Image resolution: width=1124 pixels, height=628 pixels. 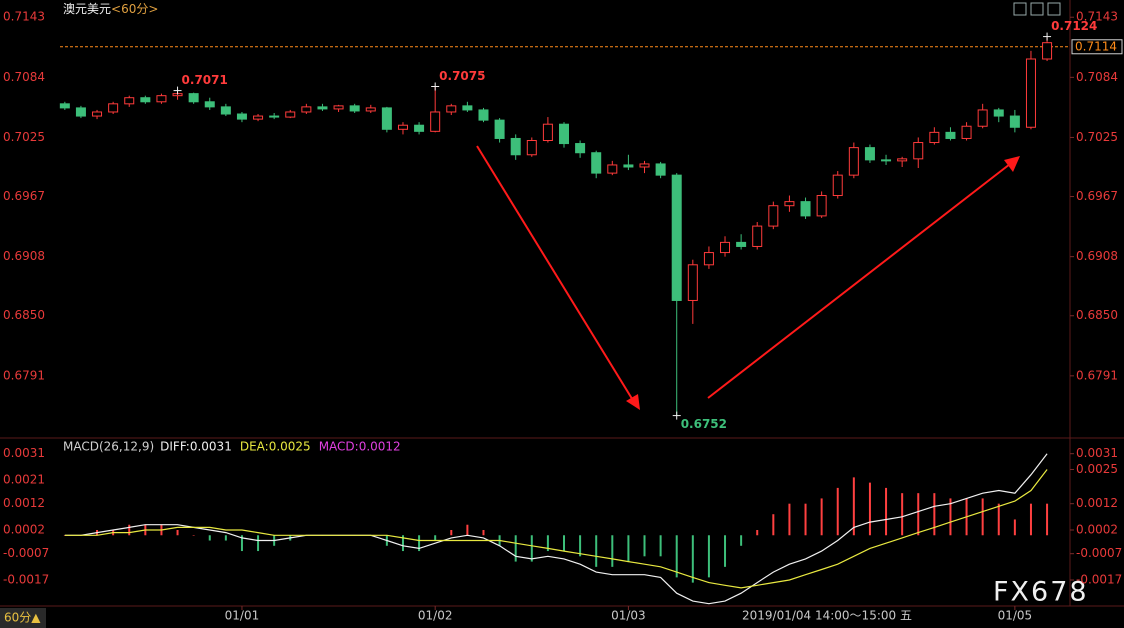 I want to click on x-tick-label: 01/01, so click(x=242, y=616).